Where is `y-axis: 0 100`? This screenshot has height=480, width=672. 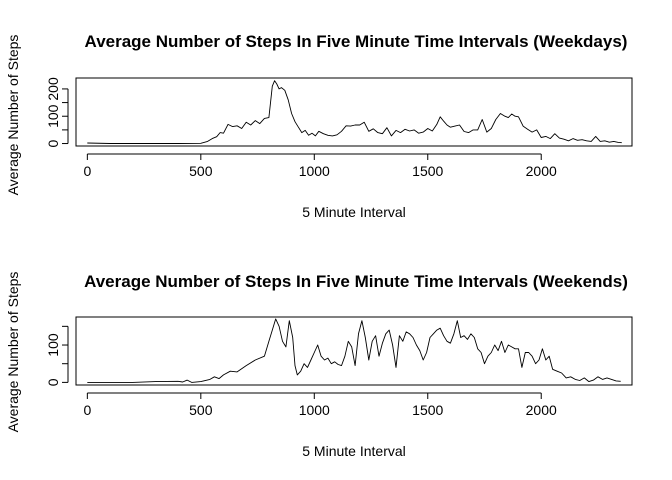 y-axis: 0 100 is located at coordinates (57, 355).